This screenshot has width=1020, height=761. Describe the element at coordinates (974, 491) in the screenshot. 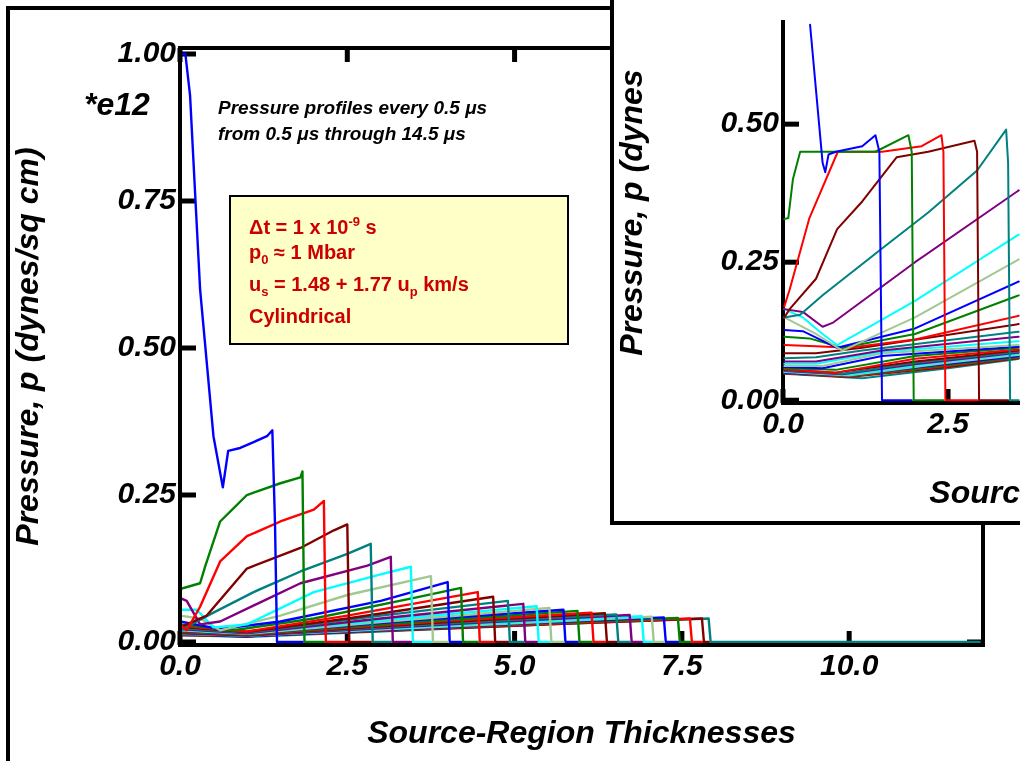

I see `x-axis-title: Sourc` at that location.